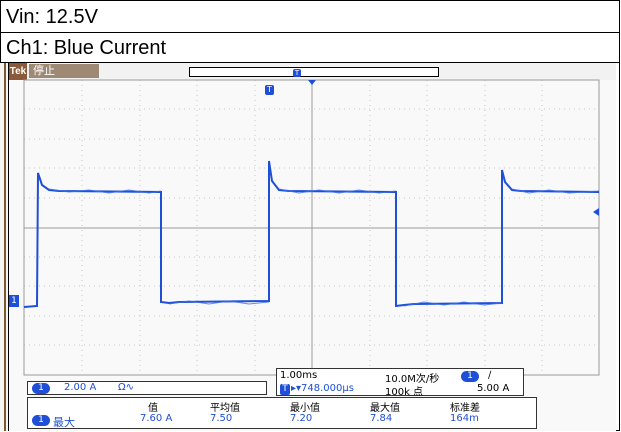  I want to click on trigger-position-arrow, so click(312, 82).